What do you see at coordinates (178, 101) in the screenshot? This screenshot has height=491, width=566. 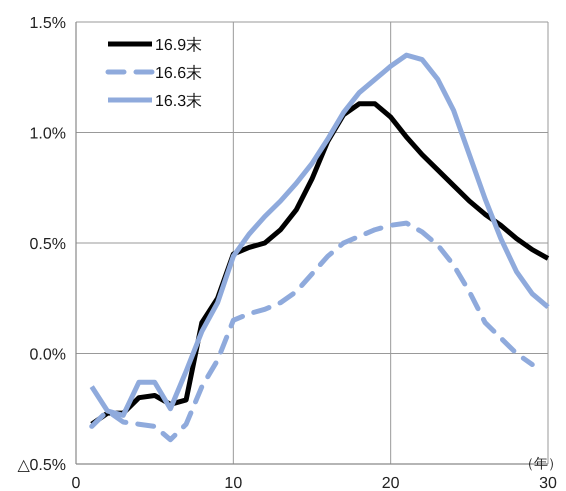 I see `legend-label: 16.3末` at bounding box center [178, 101].